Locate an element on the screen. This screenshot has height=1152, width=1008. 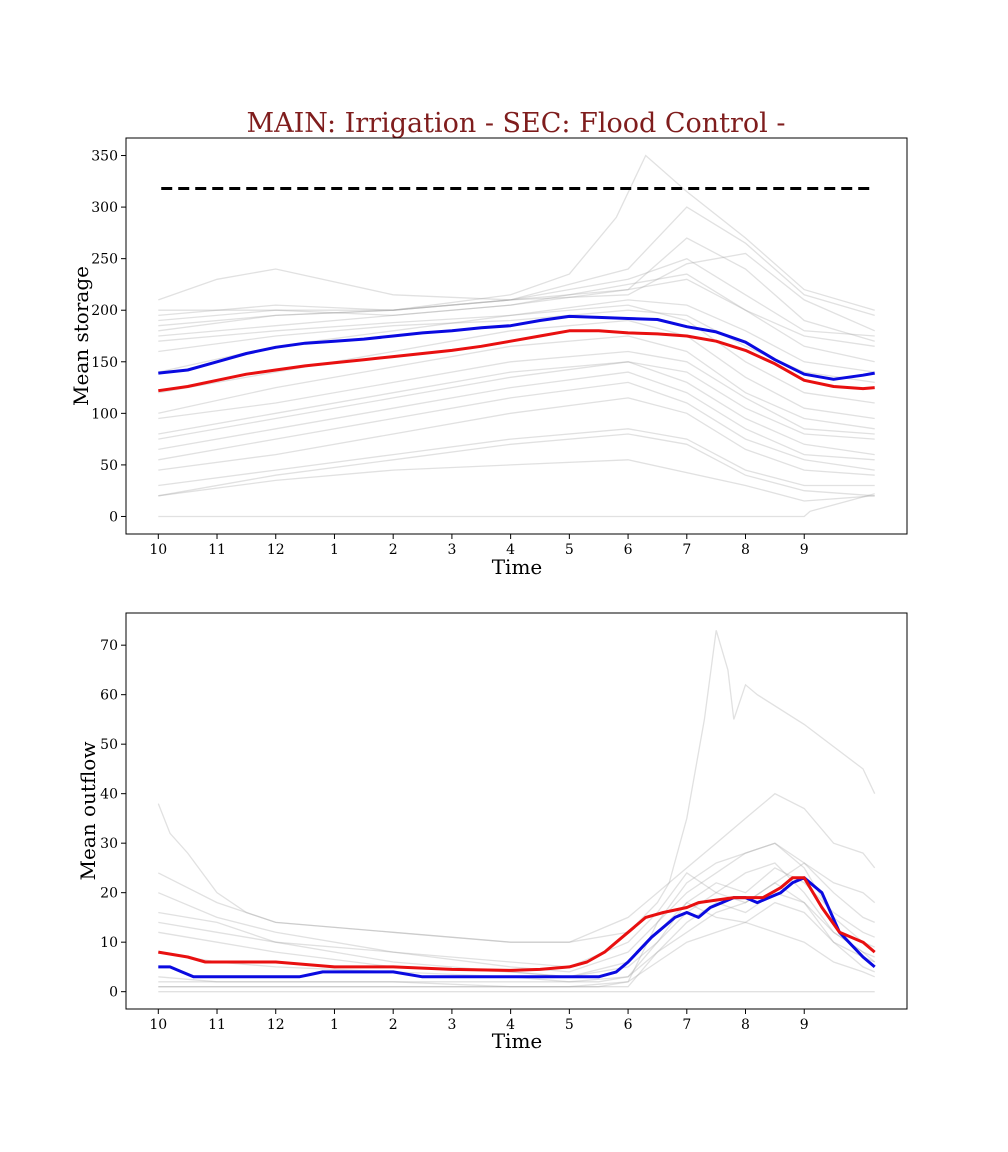
chart-title: MAIN: Irrigation - SEC: Flood Control - is located at coordinates (515, 123).